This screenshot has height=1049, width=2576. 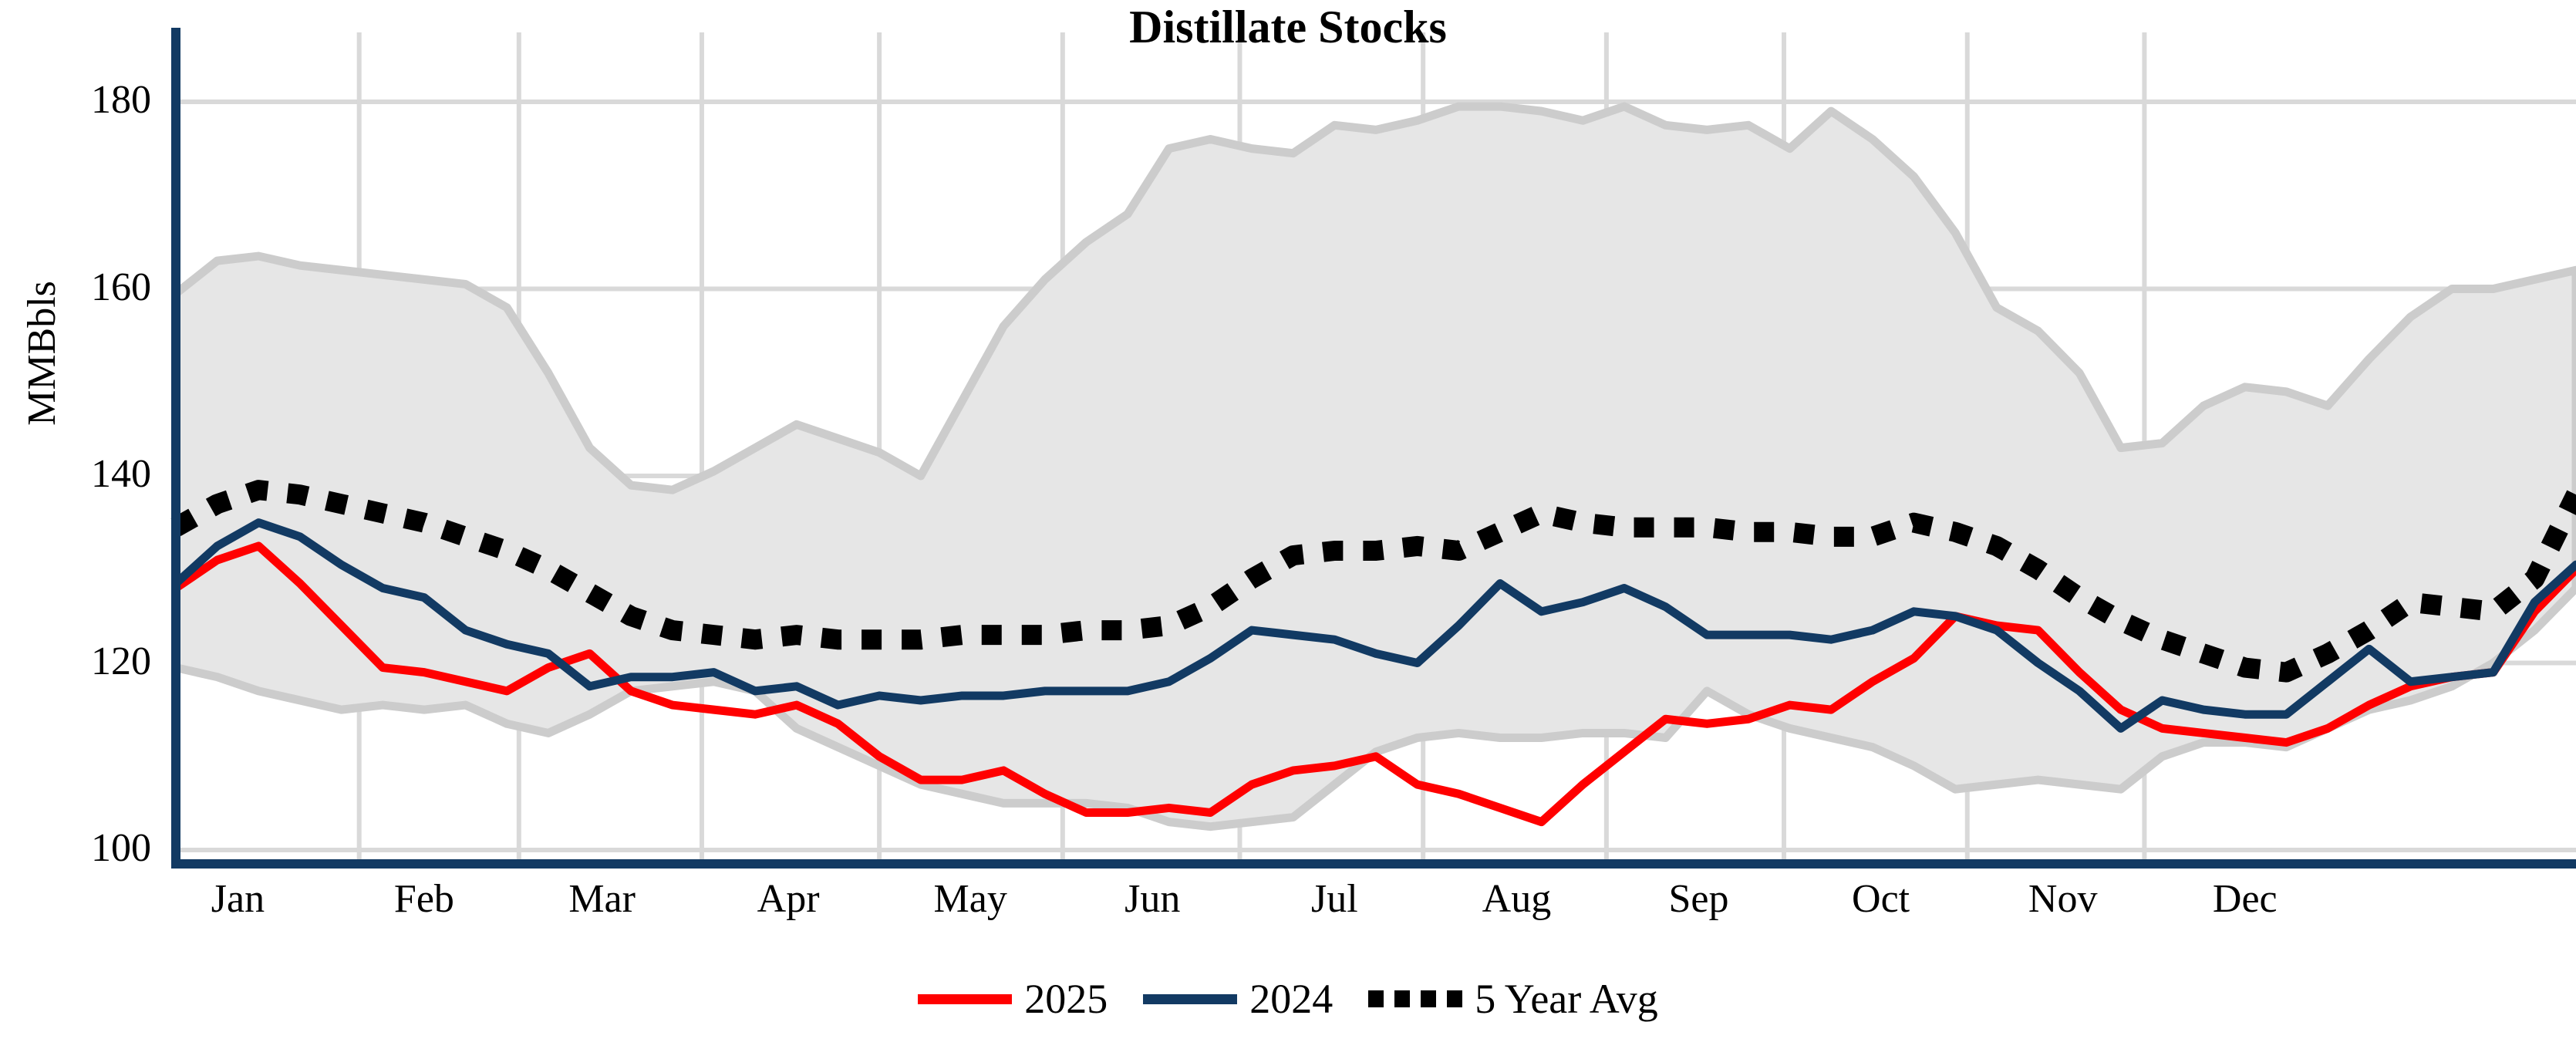 I want to click on x-tick-label-mar: Mar, so click(x=602, y=899).